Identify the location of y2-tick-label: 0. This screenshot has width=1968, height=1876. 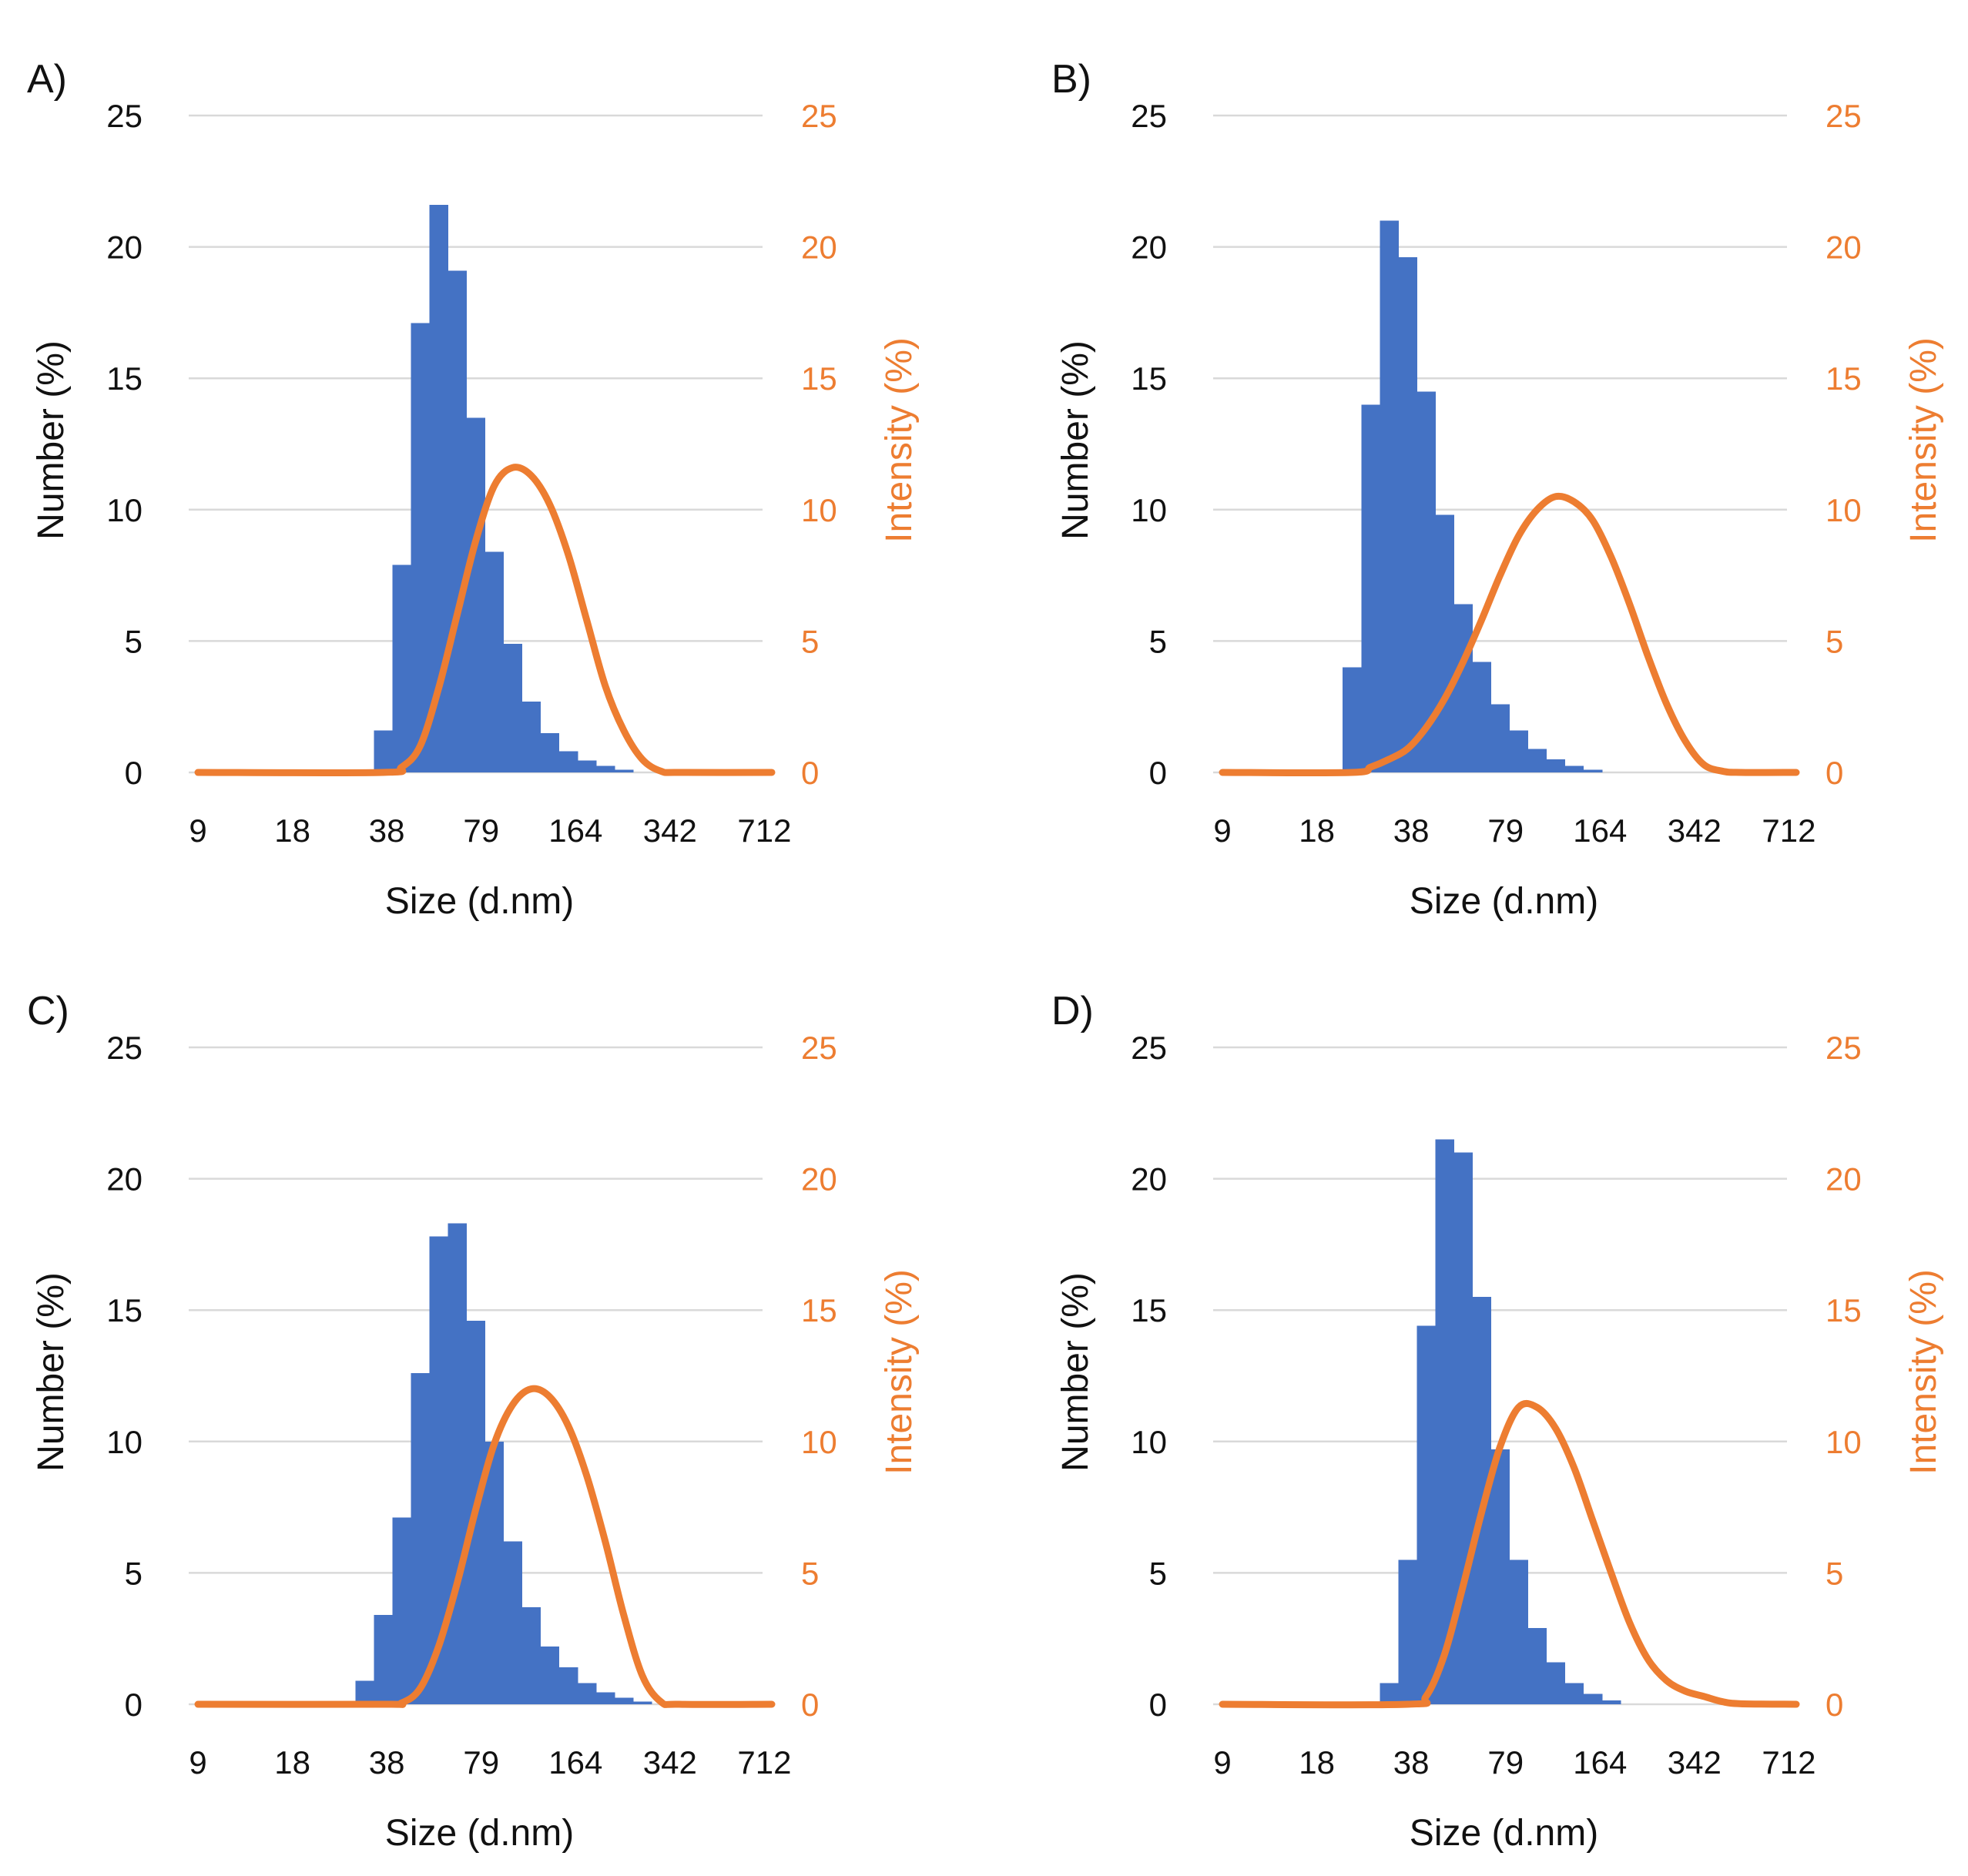
(1834, 1705).